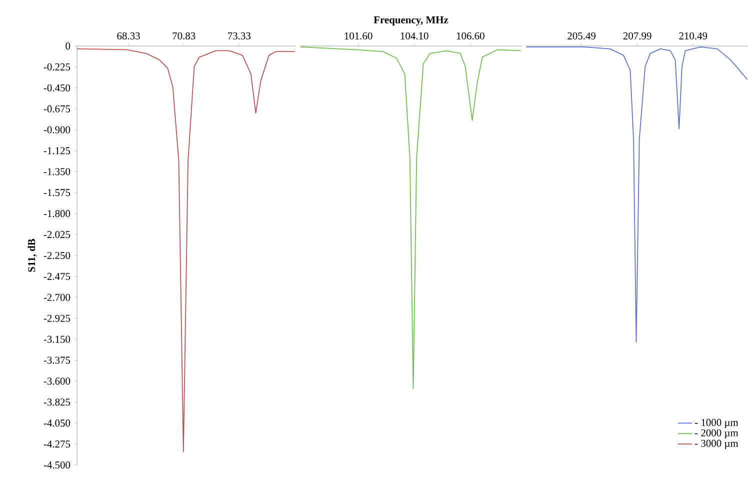 The width and height of the screenshot is (756, 477). I want to click on y-tick-label: -1.800, so click(57, 214).